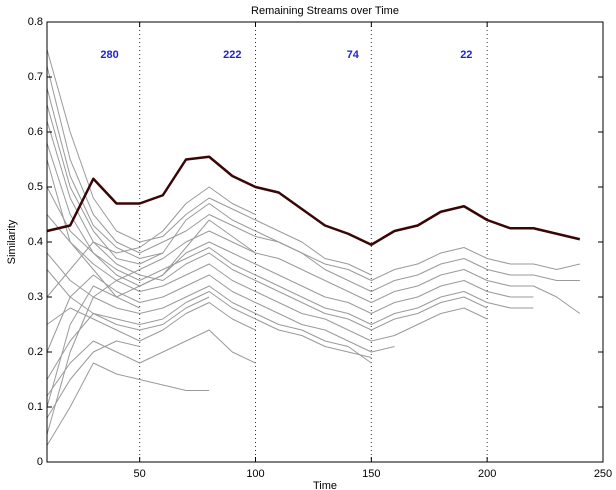  What do you see at coordinates (35, 77) in the screenshot?
I see `y-tick-label: 0.7` at bounding box center [35, 77].